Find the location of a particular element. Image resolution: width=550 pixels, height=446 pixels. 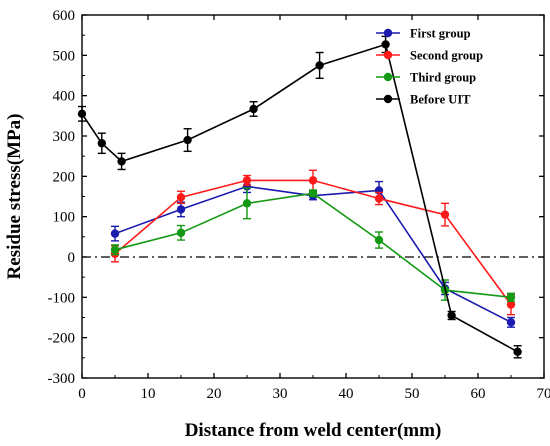

legend-label: Second group is located at coordinates (446, 56).